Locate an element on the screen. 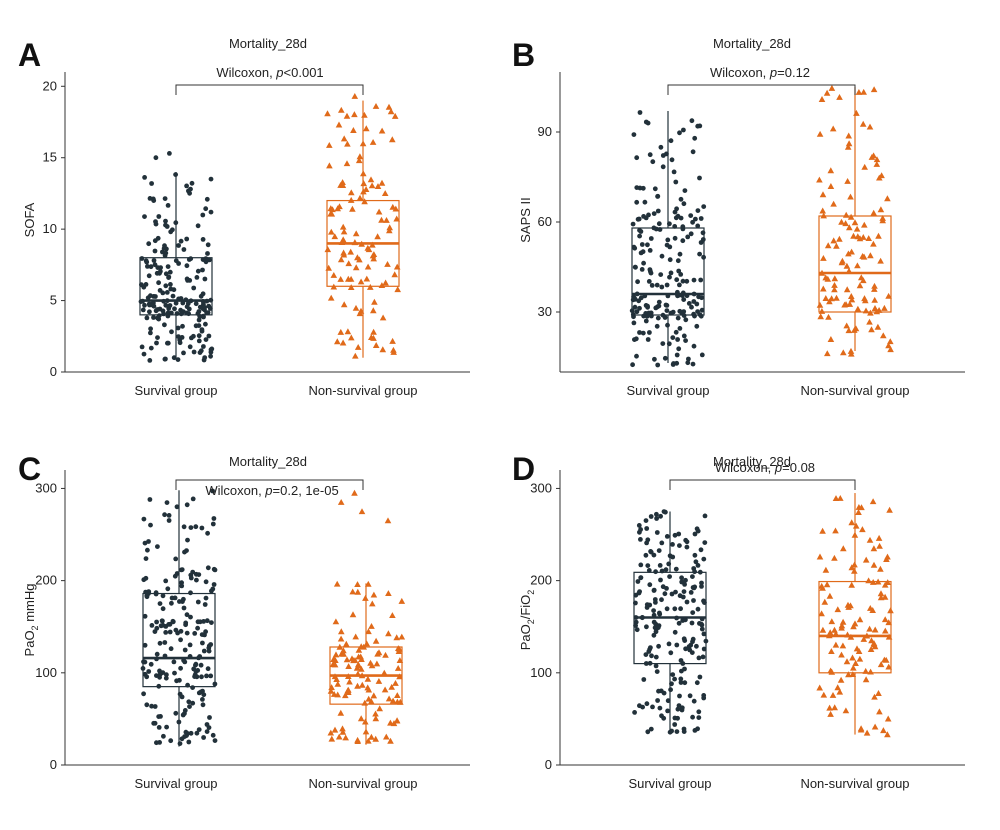 This screenshot has height=830, width=1000. y-axis-label-main: SAPS II is located at coordinates (525, 220).